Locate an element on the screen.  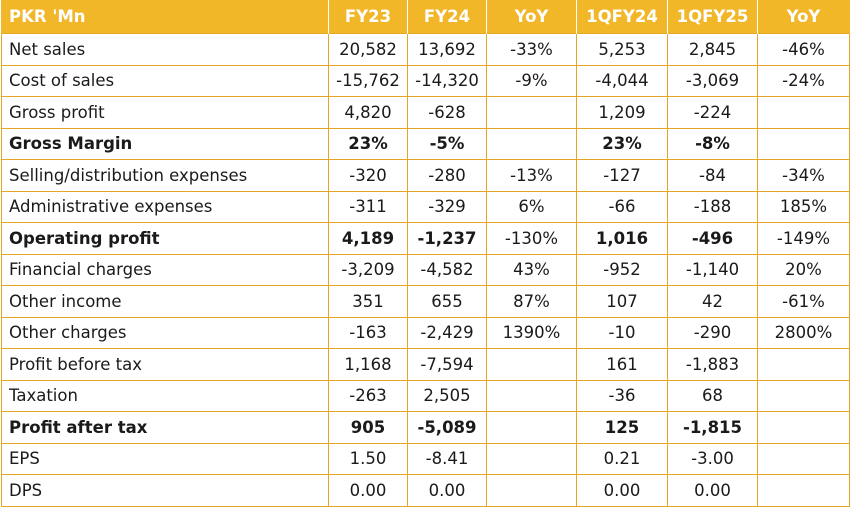
cell-fy24: -628 is located at coordinates (447, 112).